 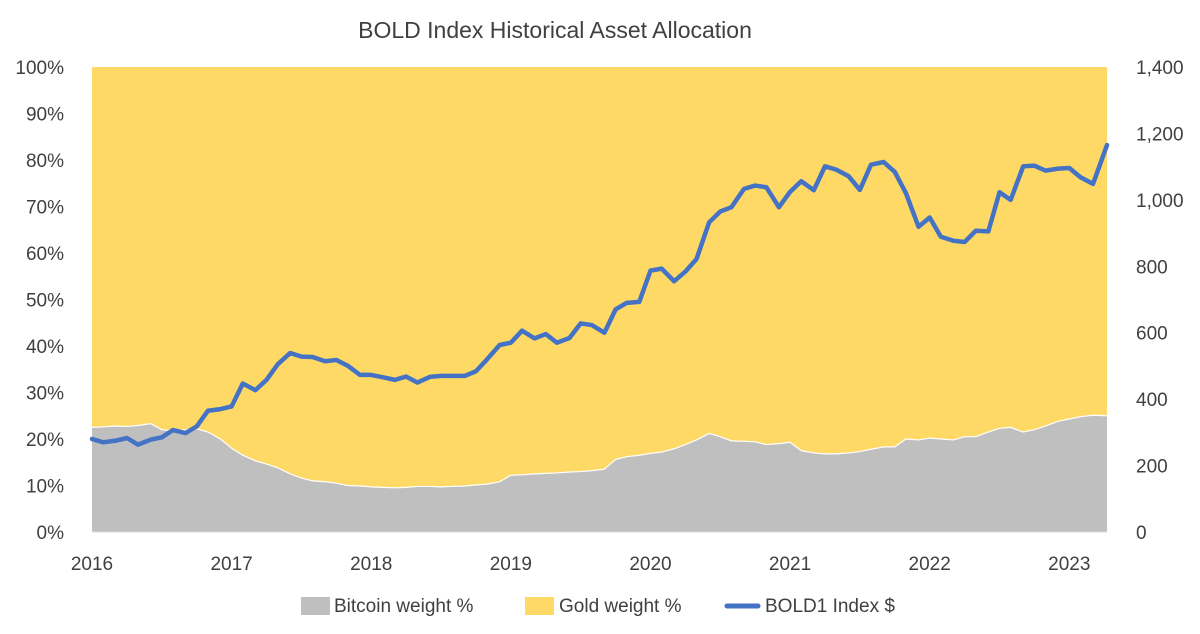 What do you see at coordinates (790, 564) in the screenshot?
I see `x-tick-label: 2021` at bounding box center [790, 564].